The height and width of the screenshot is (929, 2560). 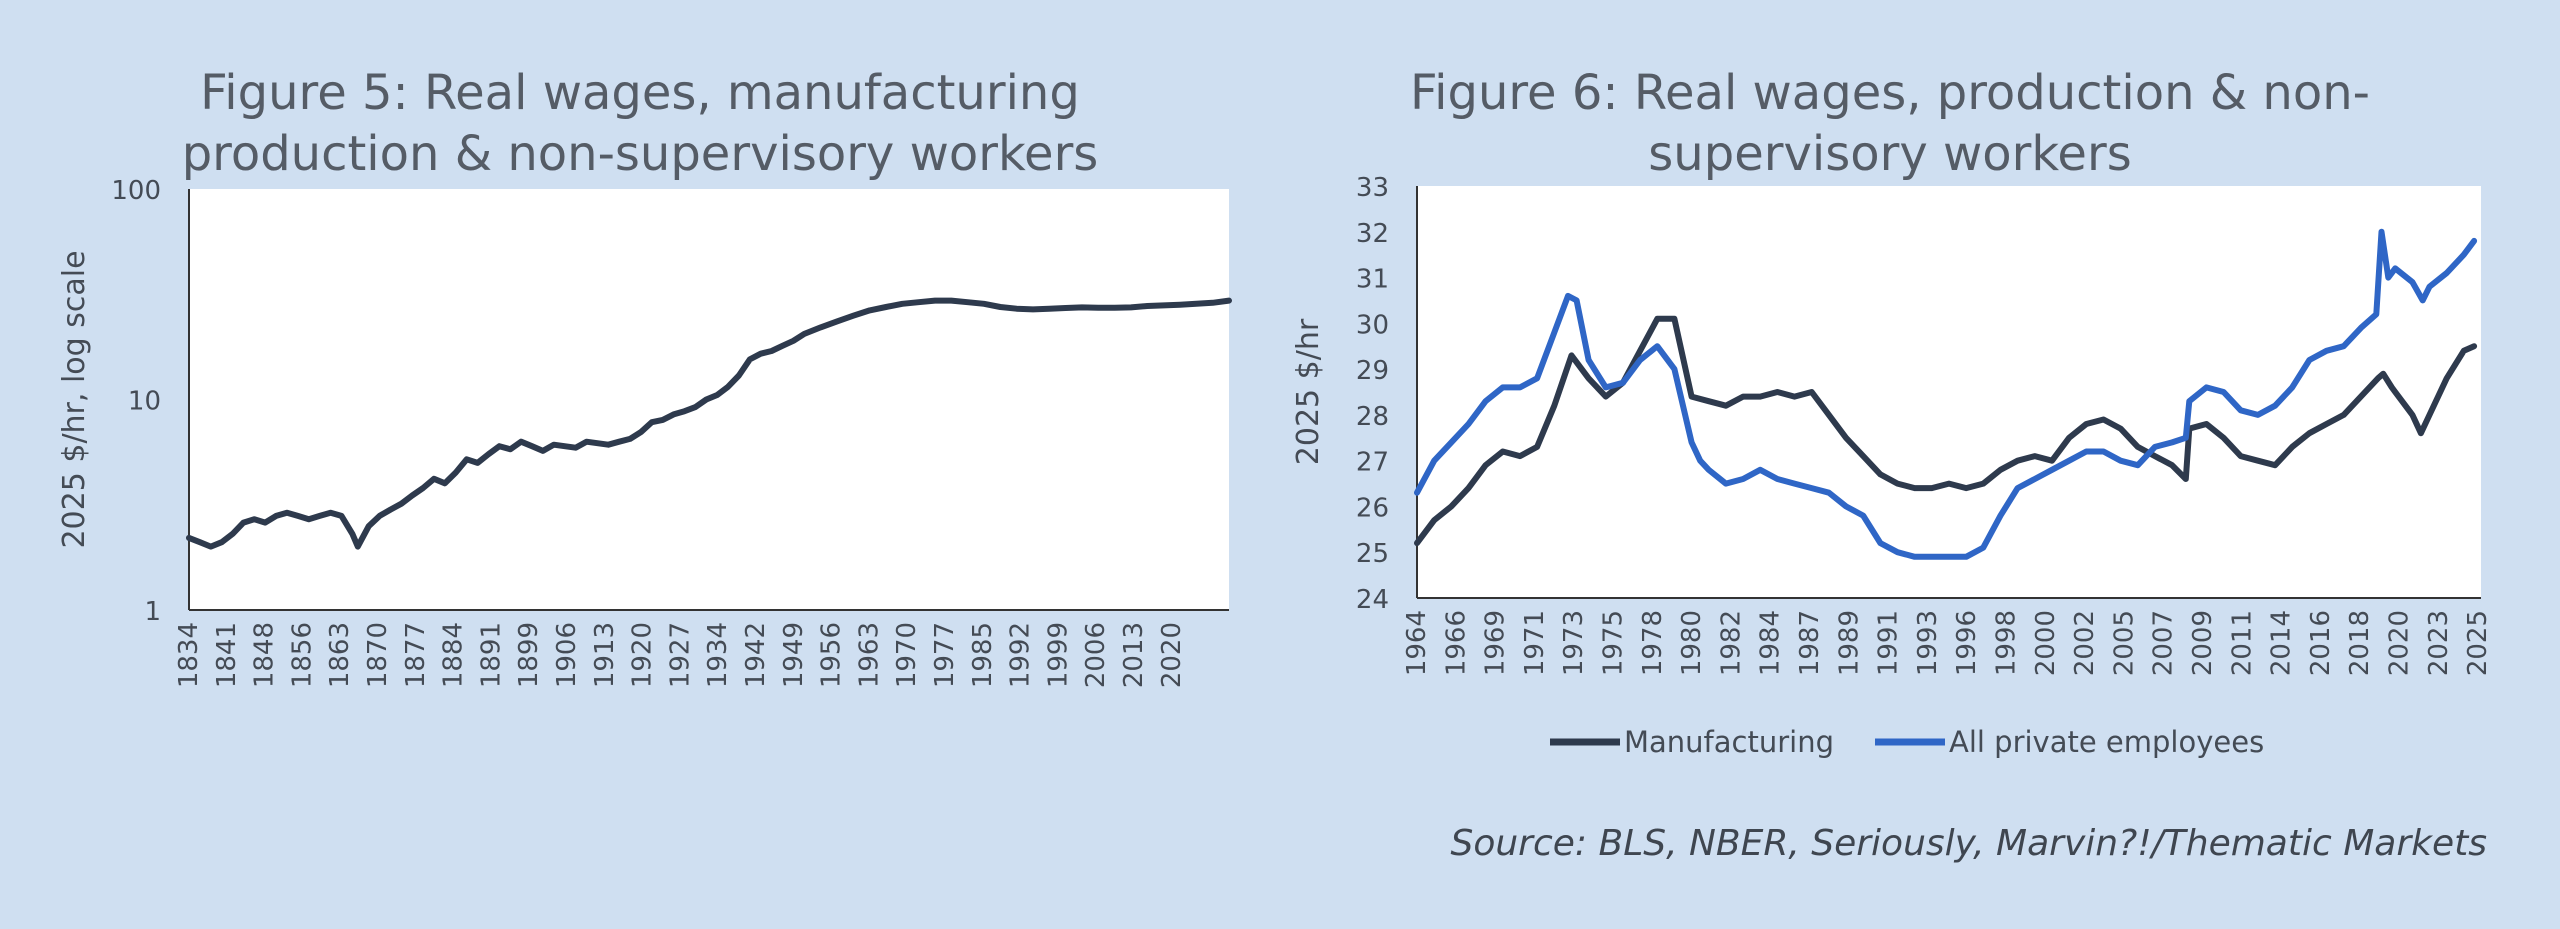 I want to click on x-tick-label: 1991, so click(x=1889, y=643).